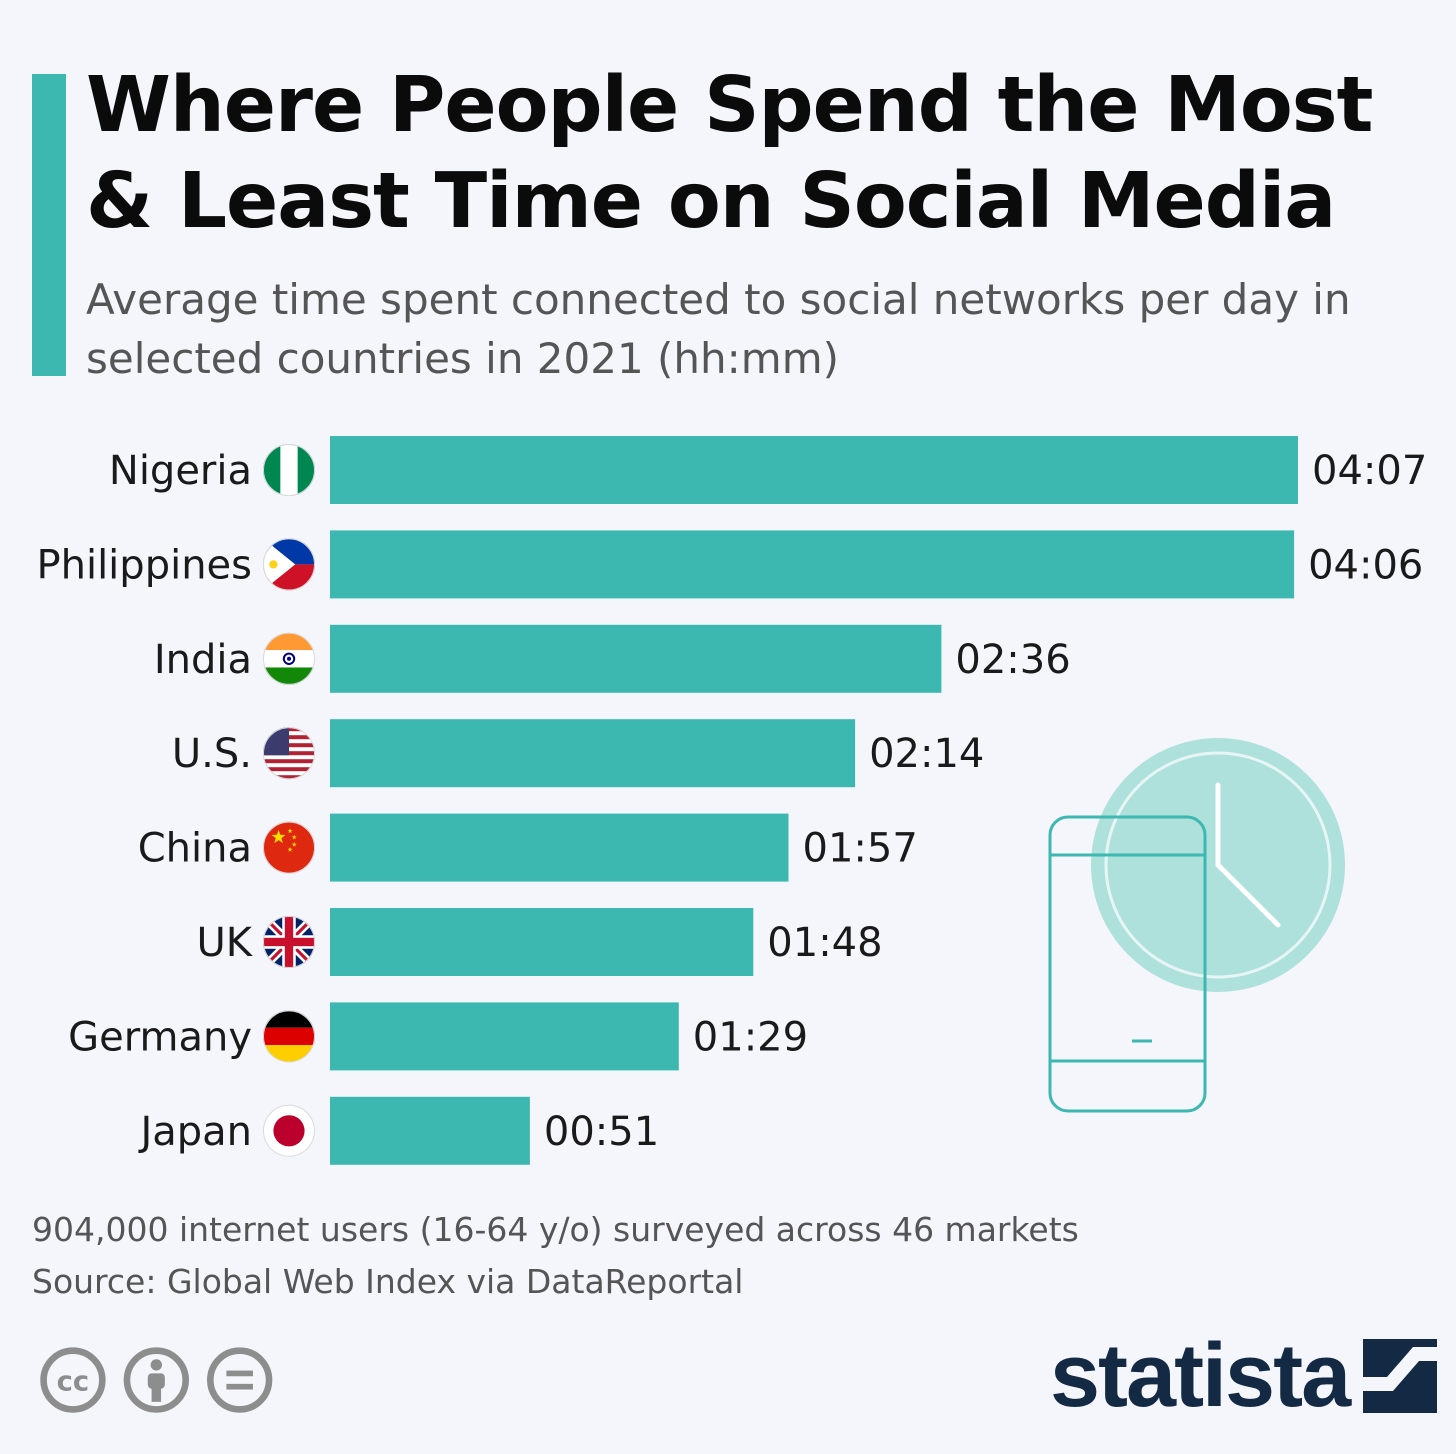  Describe the element at coordinates (289, 1130) in the screenshot. I see `japan-flag-icon` at that location.